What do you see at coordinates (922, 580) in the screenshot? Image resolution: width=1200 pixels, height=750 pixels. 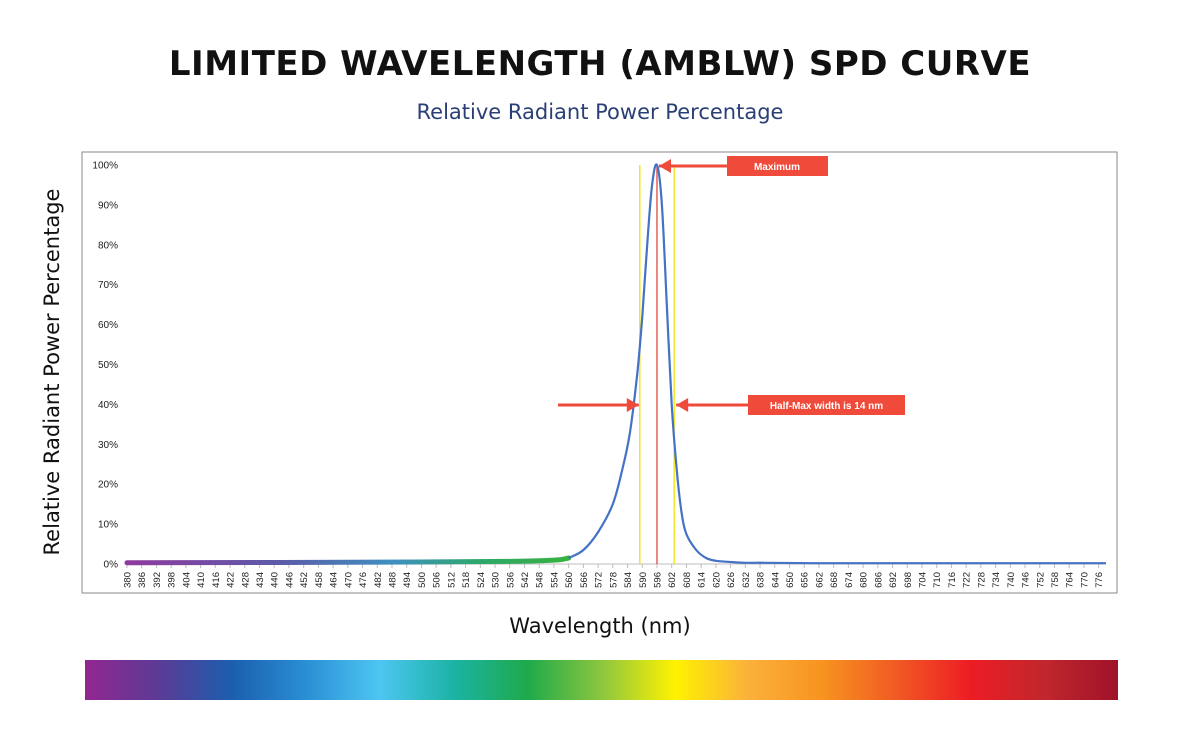 I see `x-tick-label: 704` at bounding box center [922, 580].